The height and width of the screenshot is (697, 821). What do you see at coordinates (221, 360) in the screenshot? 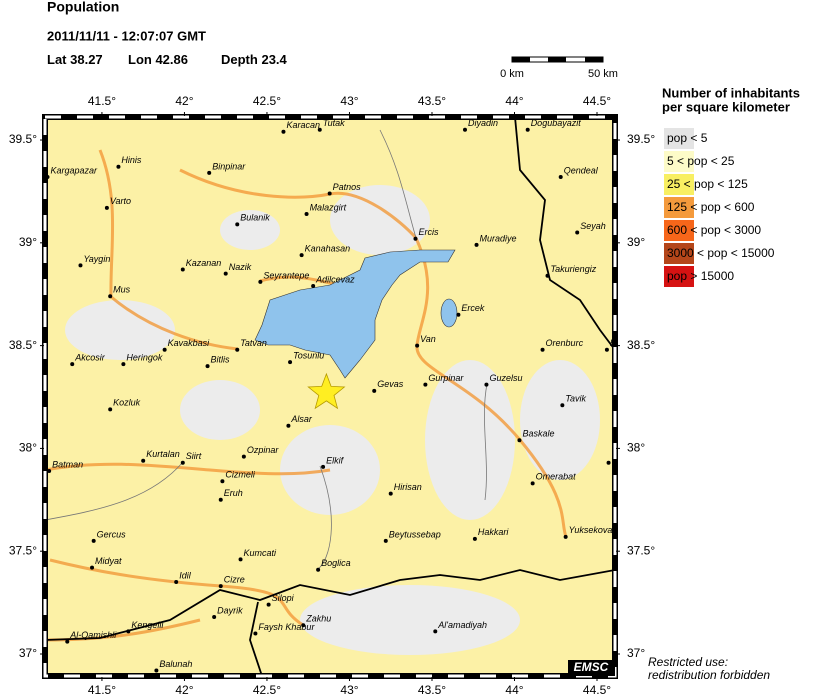
I see `place-label: Bitlis` at bounding box center [221, 360].